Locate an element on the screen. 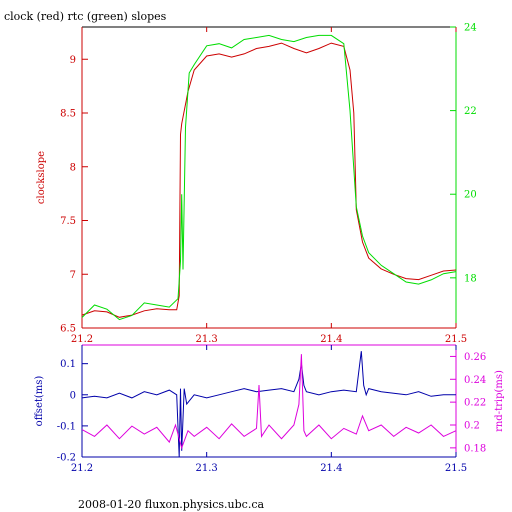 The image size is (512, 512). y-tick-label: 8 is located at coordinates (73, 167).